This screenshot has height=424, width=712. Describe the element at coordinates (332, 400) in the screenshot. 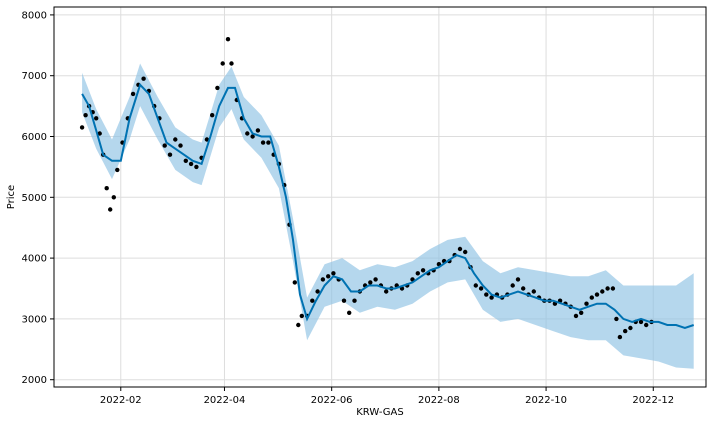

I see `x-tick-label: 2022-06` at that location.